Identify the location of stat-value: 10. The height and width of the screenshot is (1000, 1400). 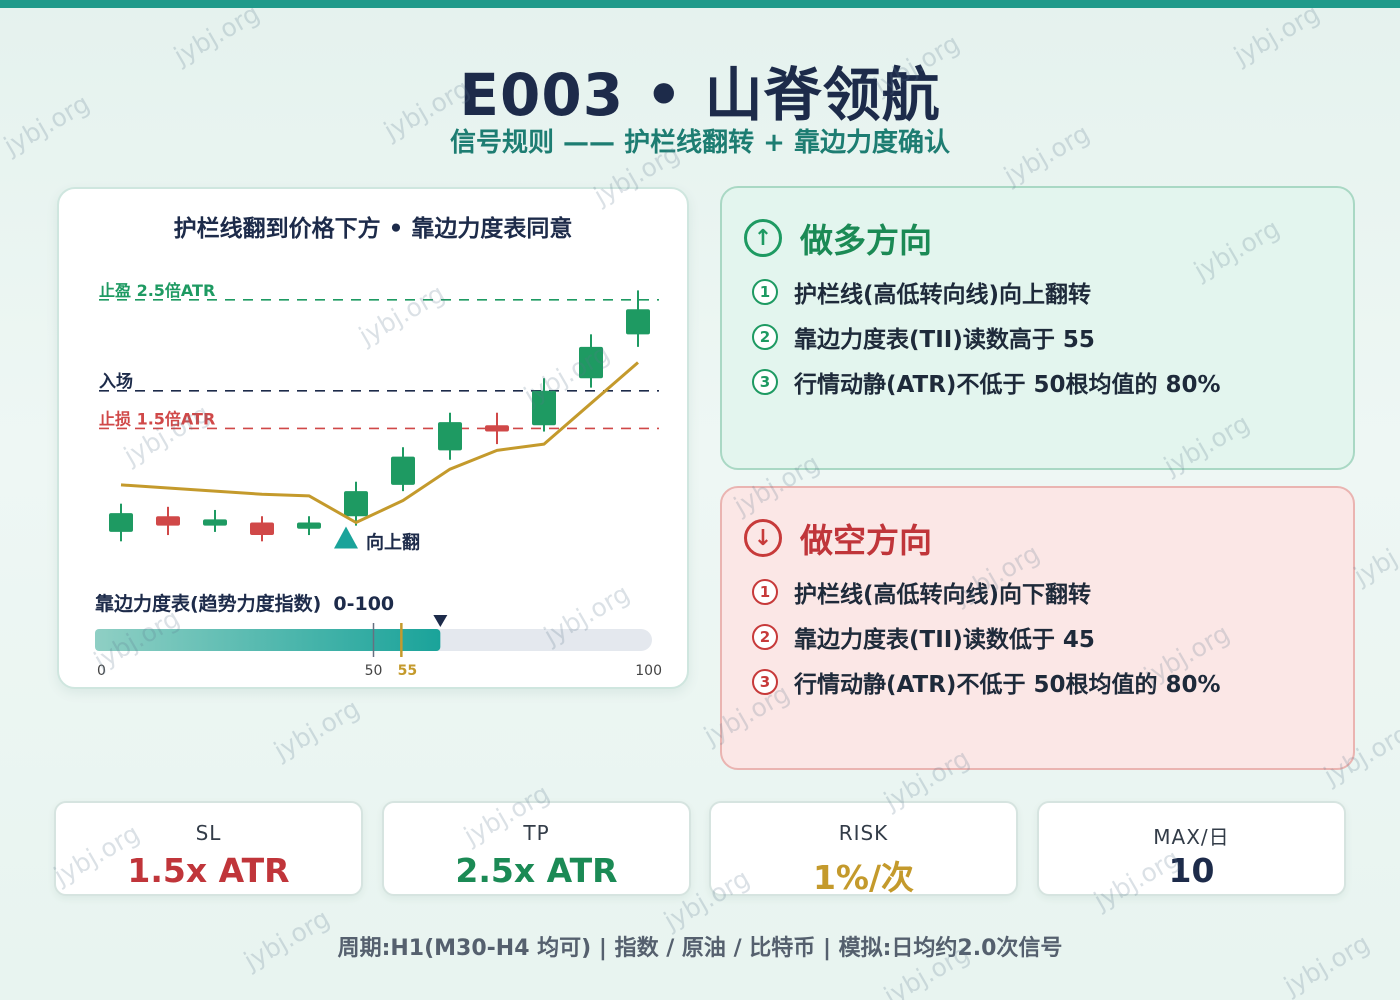
(1191, 870).